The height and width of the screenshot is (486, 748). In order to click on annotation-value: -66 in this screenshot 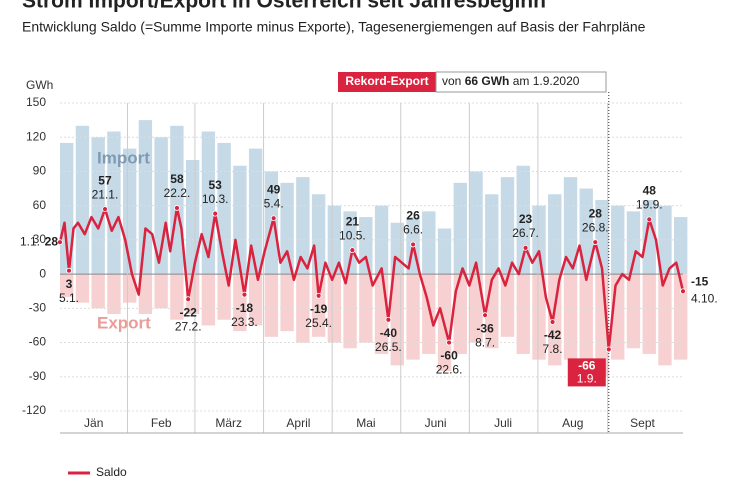, I will do `click(587, 366)`.